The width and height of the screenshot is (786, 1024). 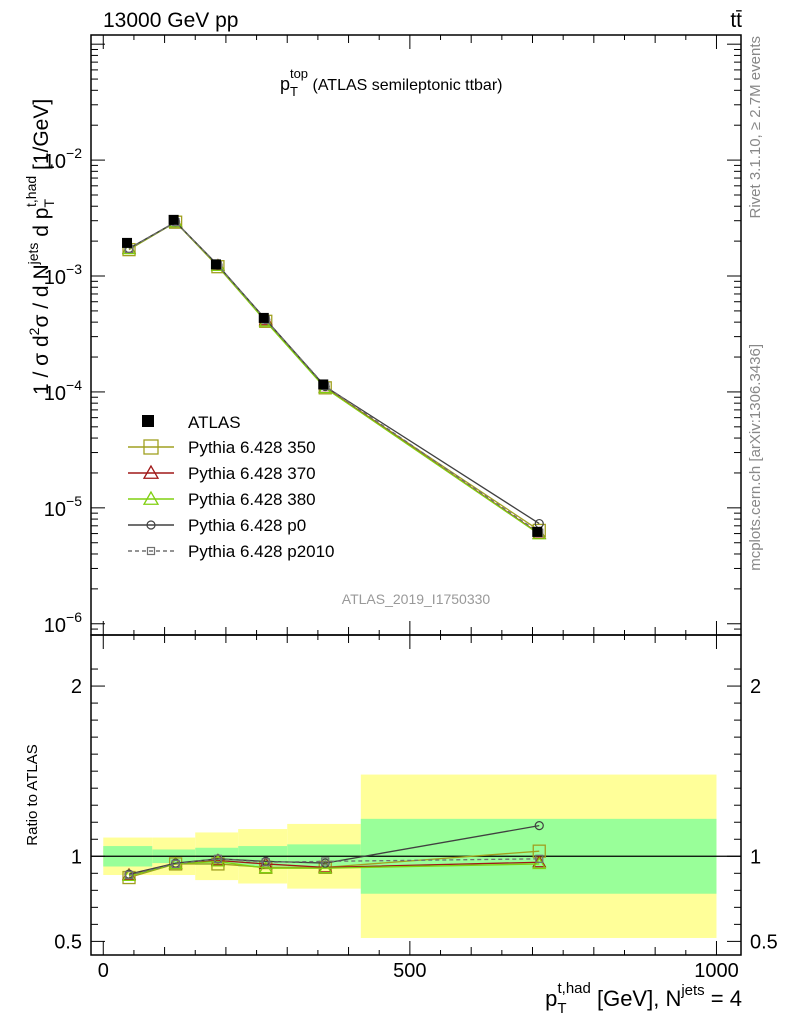 What do you see at coordinates (755, 457) in the screenshot?
I see `mcplots-label: mcplots.cern.ch [arXiv:1306.3436]` at bounding box center [755, 457].